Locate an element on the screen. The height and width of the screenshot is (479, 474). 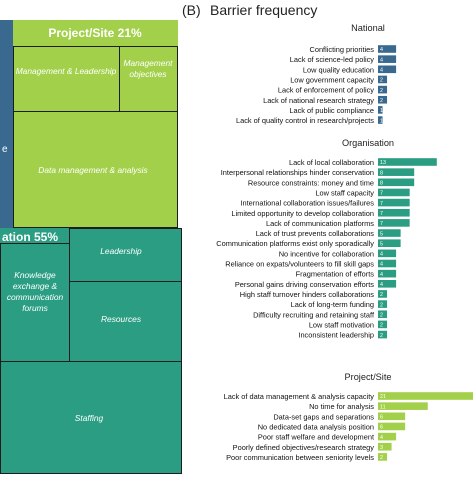
tm-project-label: Project/Site 21% is located at coordinates (95, 33).